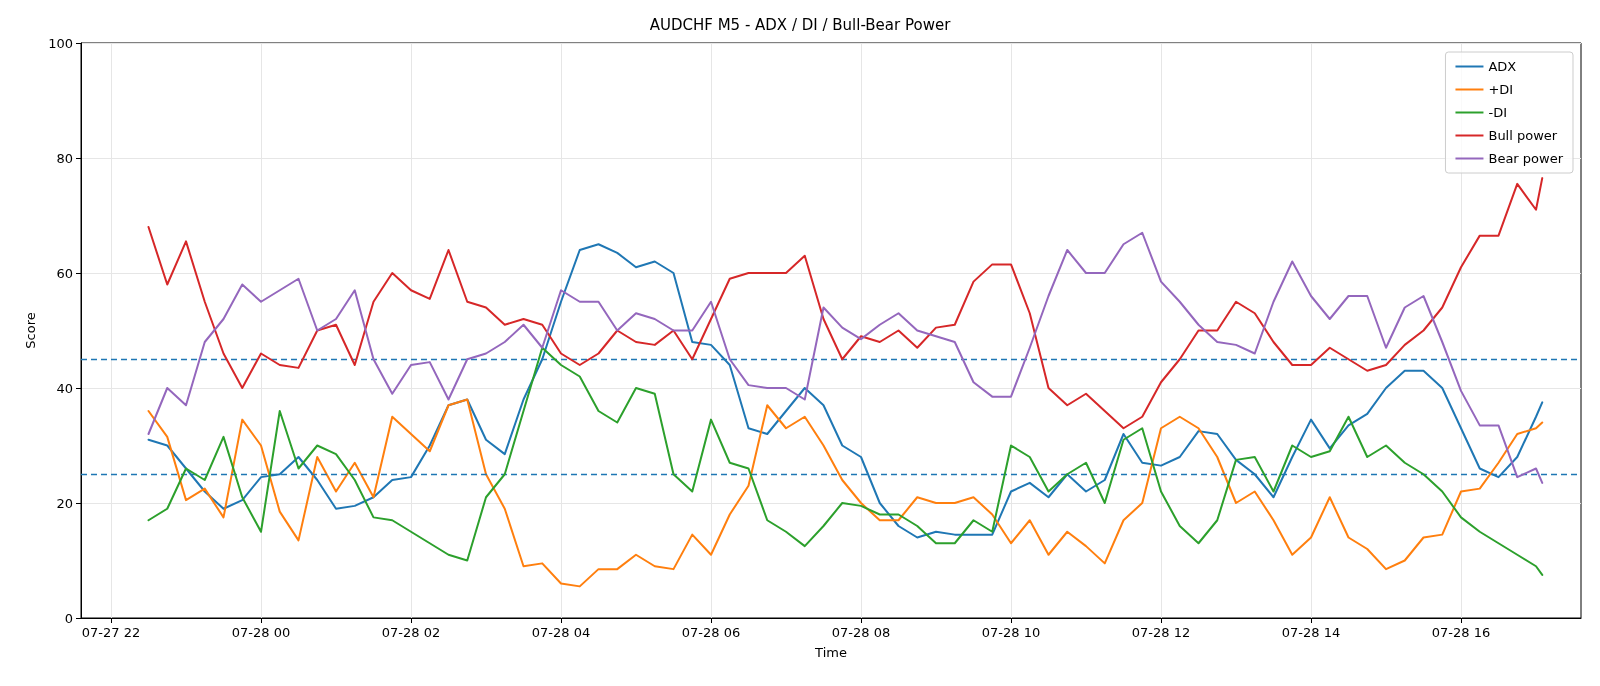 This screenshot has width=1600, height=686. What do you see at coordinates (830, 652) in the screenshot?
I see `x-axis-title: Time` at bounding box center [830, 652].